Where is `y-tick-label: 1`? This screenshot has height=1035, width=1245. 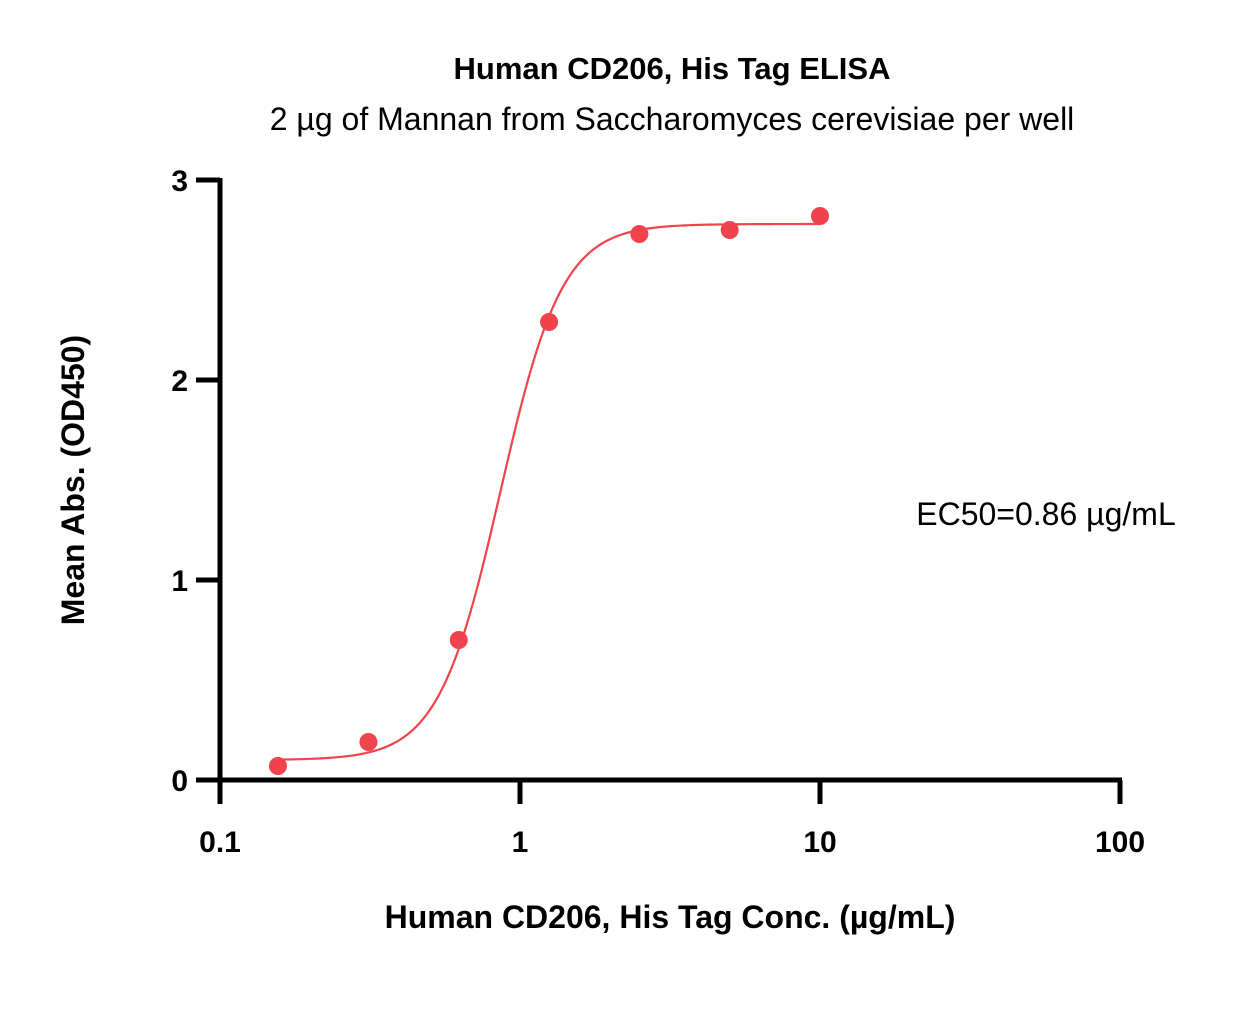 y-tick-label: 1 is located at coordinates (179, 581).